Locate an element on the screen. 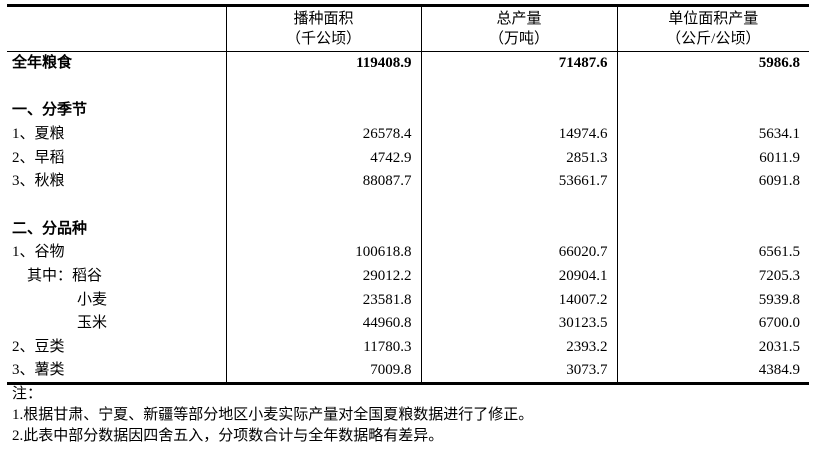 The height and width of the screenshot is (449, 816). yield-value: 6700.0 is located at coordinates (712, 324).